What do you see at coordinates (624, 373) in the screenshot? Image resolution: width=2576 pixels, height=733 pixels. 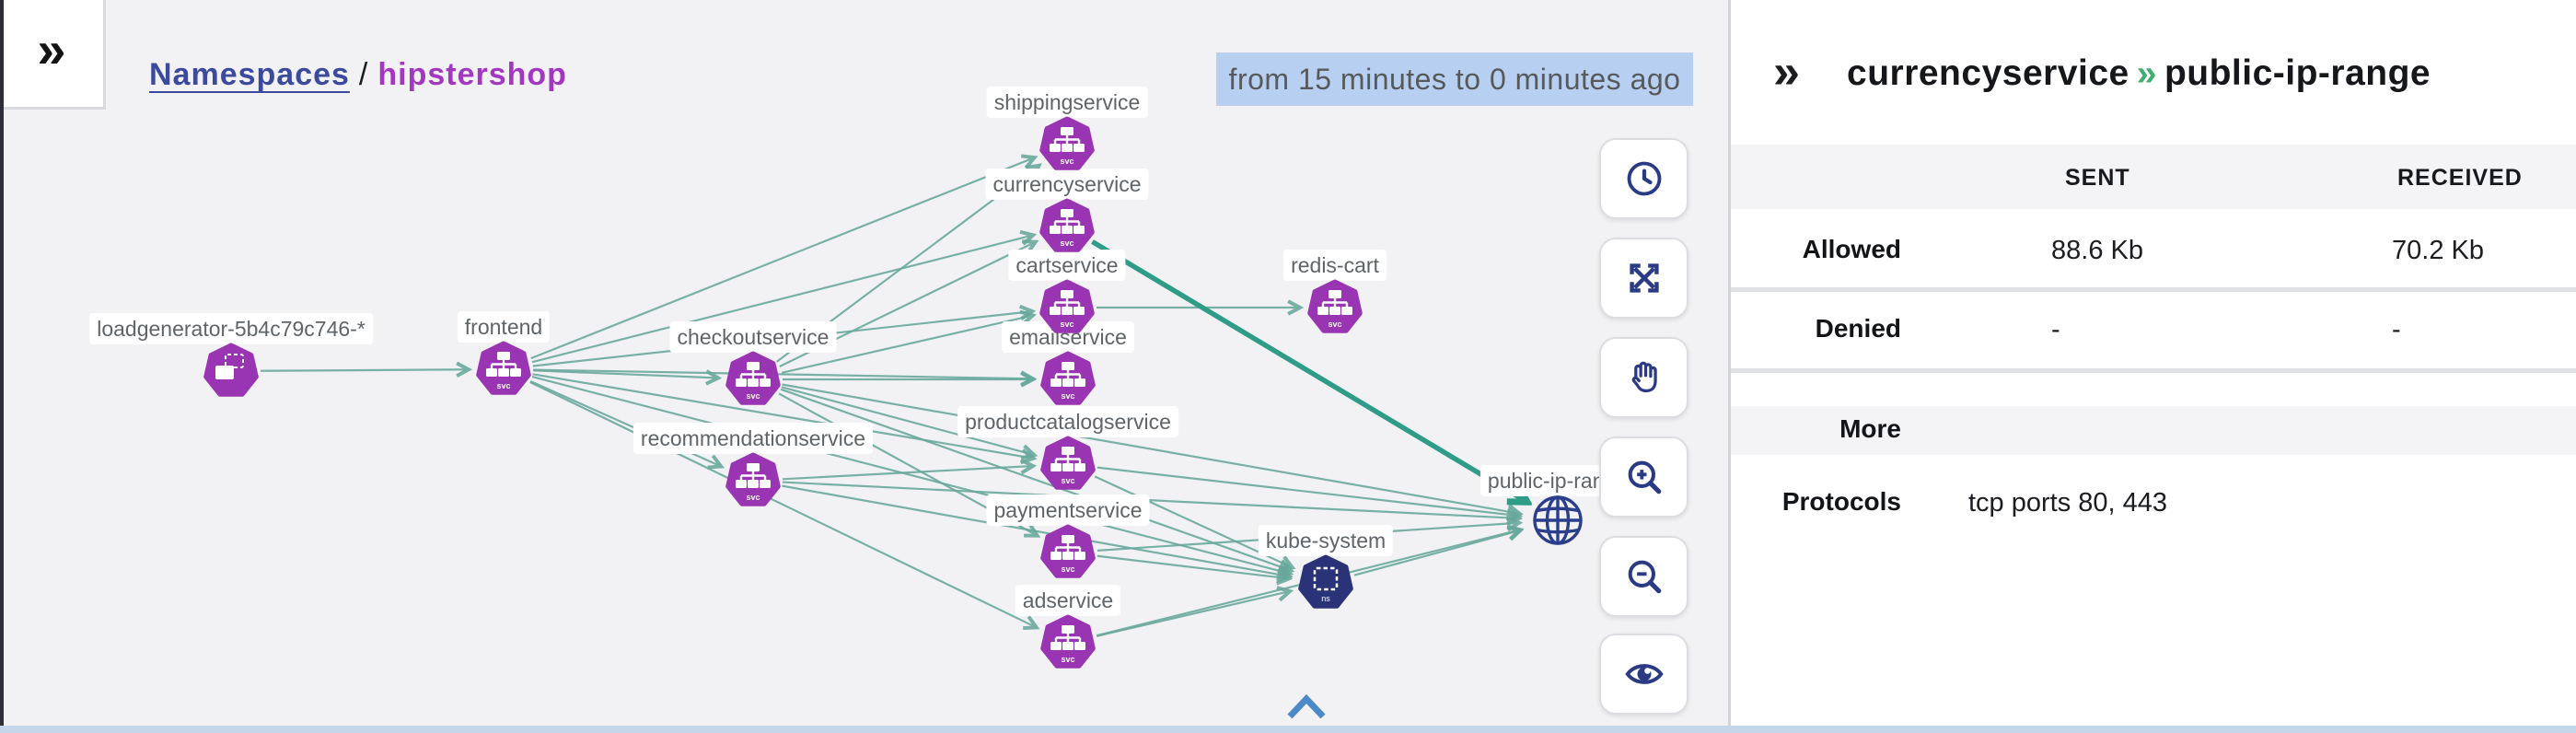 I see `edge-frontend-to-checkoutservice` at bounding box center [624, 373].